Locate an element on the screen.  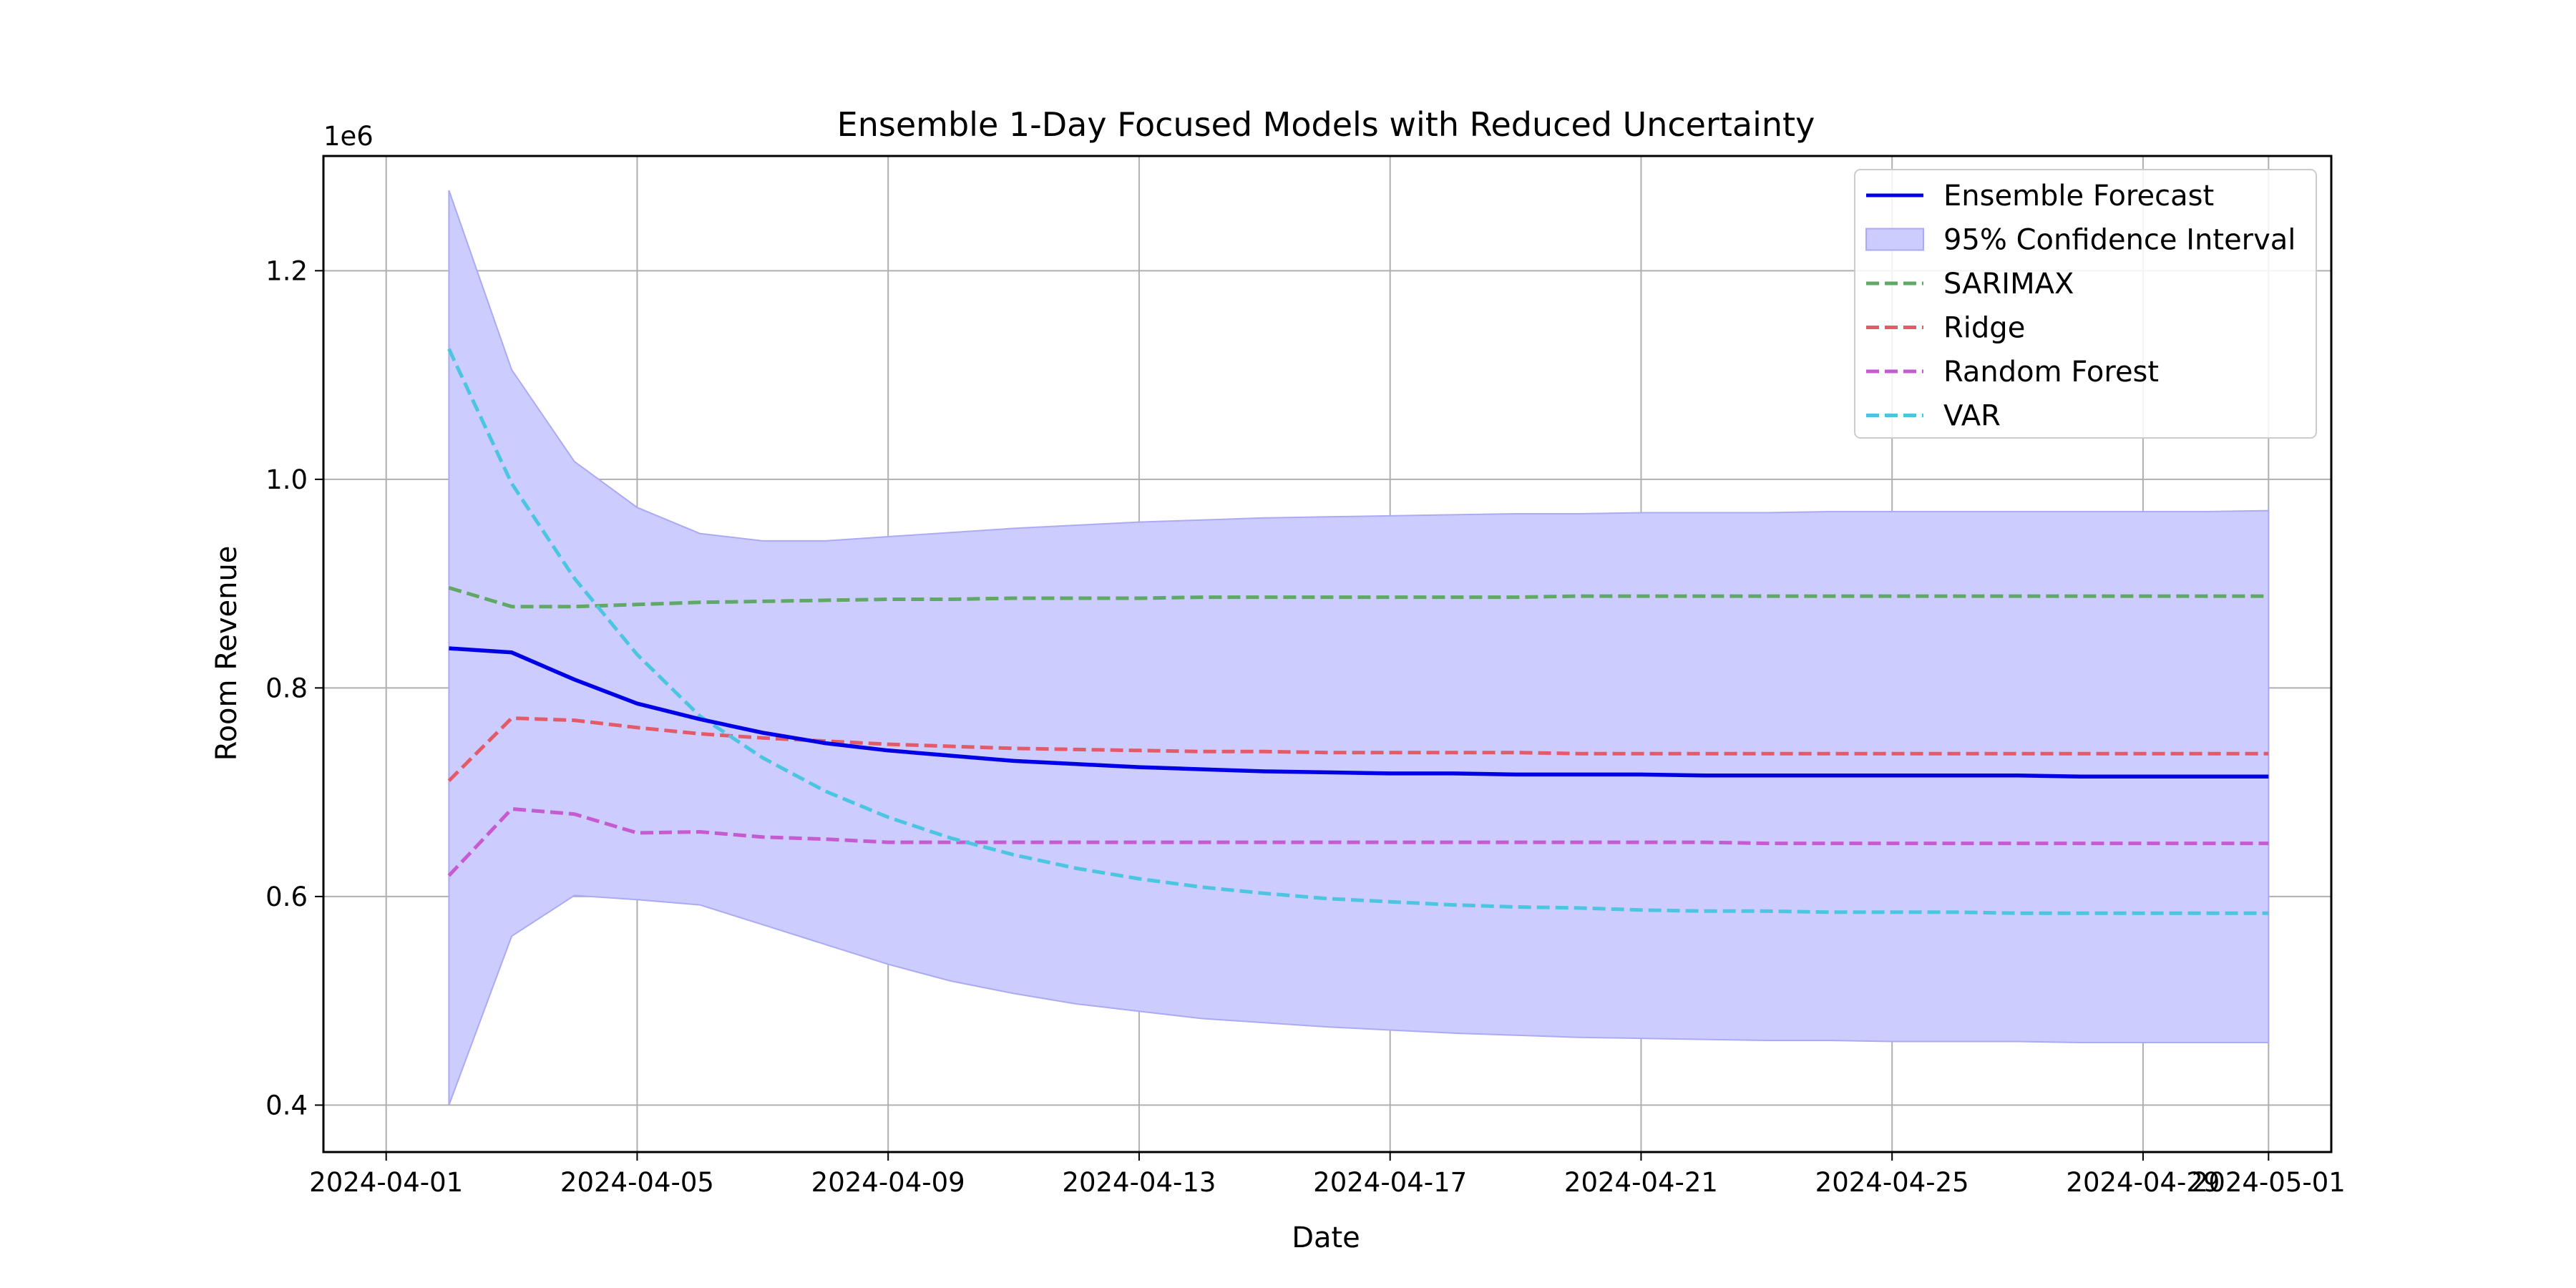
legend-label: VAR is located at coordinates (1972, 416).